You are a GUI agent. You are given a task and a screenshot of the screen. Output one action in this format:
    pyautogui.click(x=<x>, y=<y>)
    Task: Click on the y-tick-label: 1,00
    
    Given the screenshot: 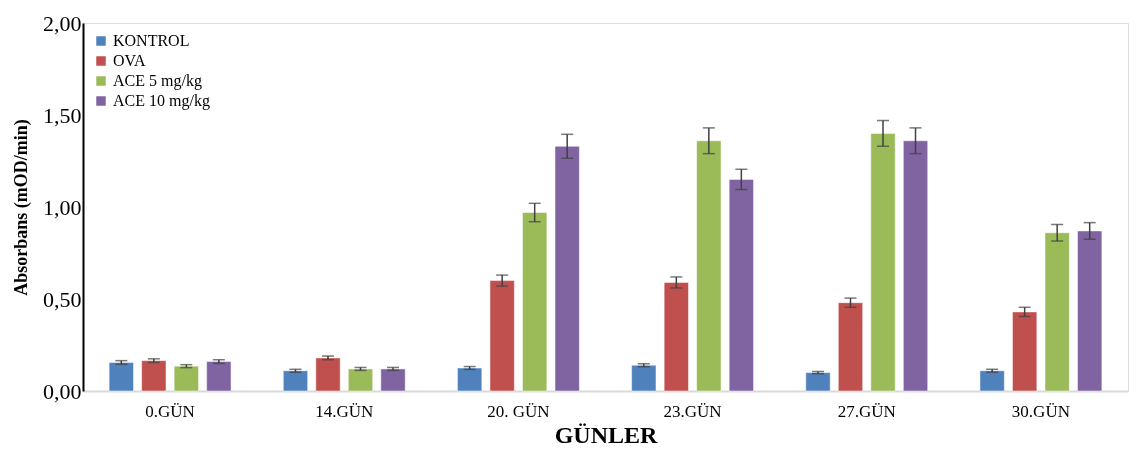 What is the action you would take?
    pyautogui.click(x=62, y=207)
    